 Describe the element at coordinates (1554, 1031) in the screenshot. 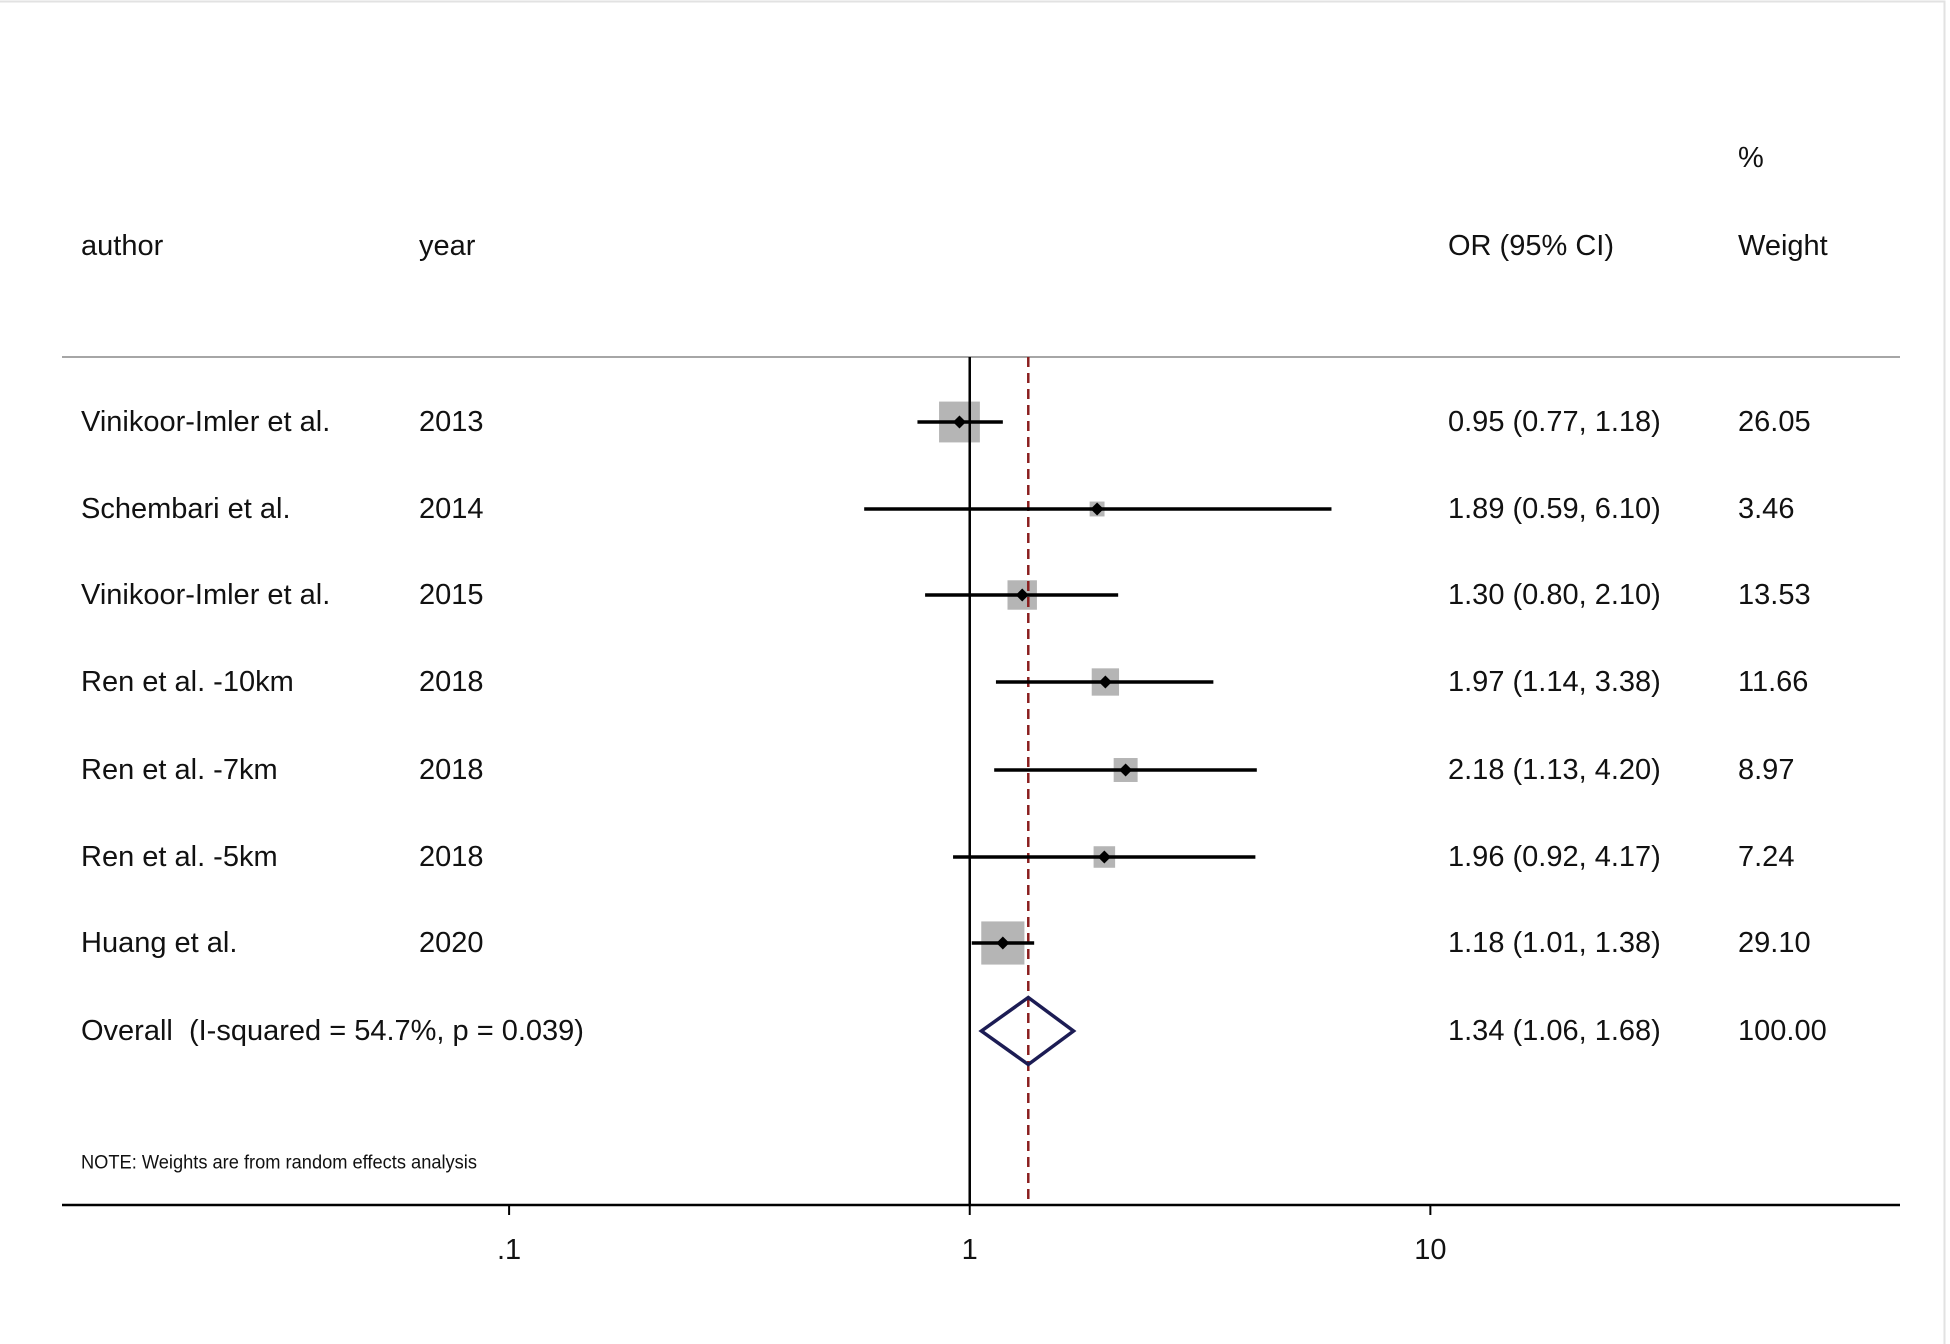

I see `overall-or-ci: 1.34 (1.06, 1.68)` at that location.